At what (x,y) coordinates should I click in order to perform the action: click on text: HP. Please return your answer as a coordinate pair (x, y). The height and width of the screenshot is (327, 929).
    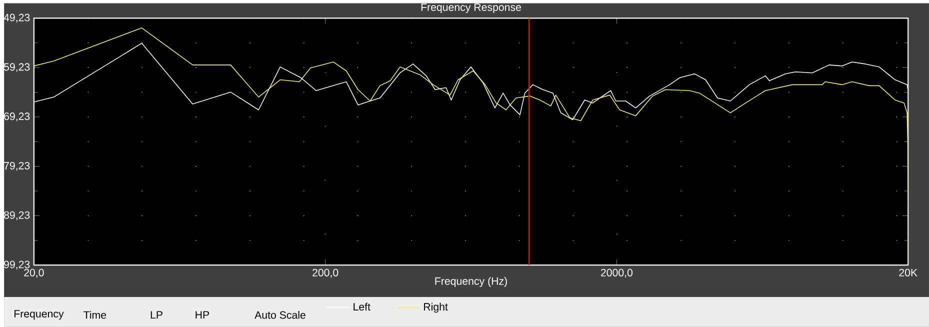
    Looking at the image, I should click on (203, 315).